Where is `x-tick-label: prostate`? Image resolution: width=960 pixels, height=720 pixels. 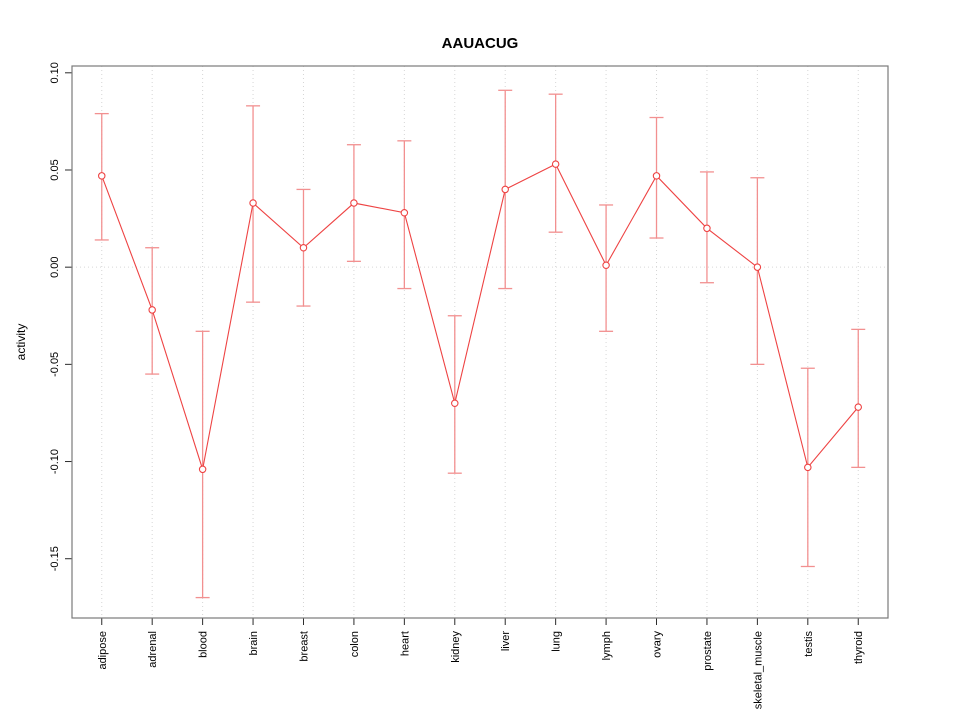
x-tick-label: prostate is located at coordinates (708, 651).